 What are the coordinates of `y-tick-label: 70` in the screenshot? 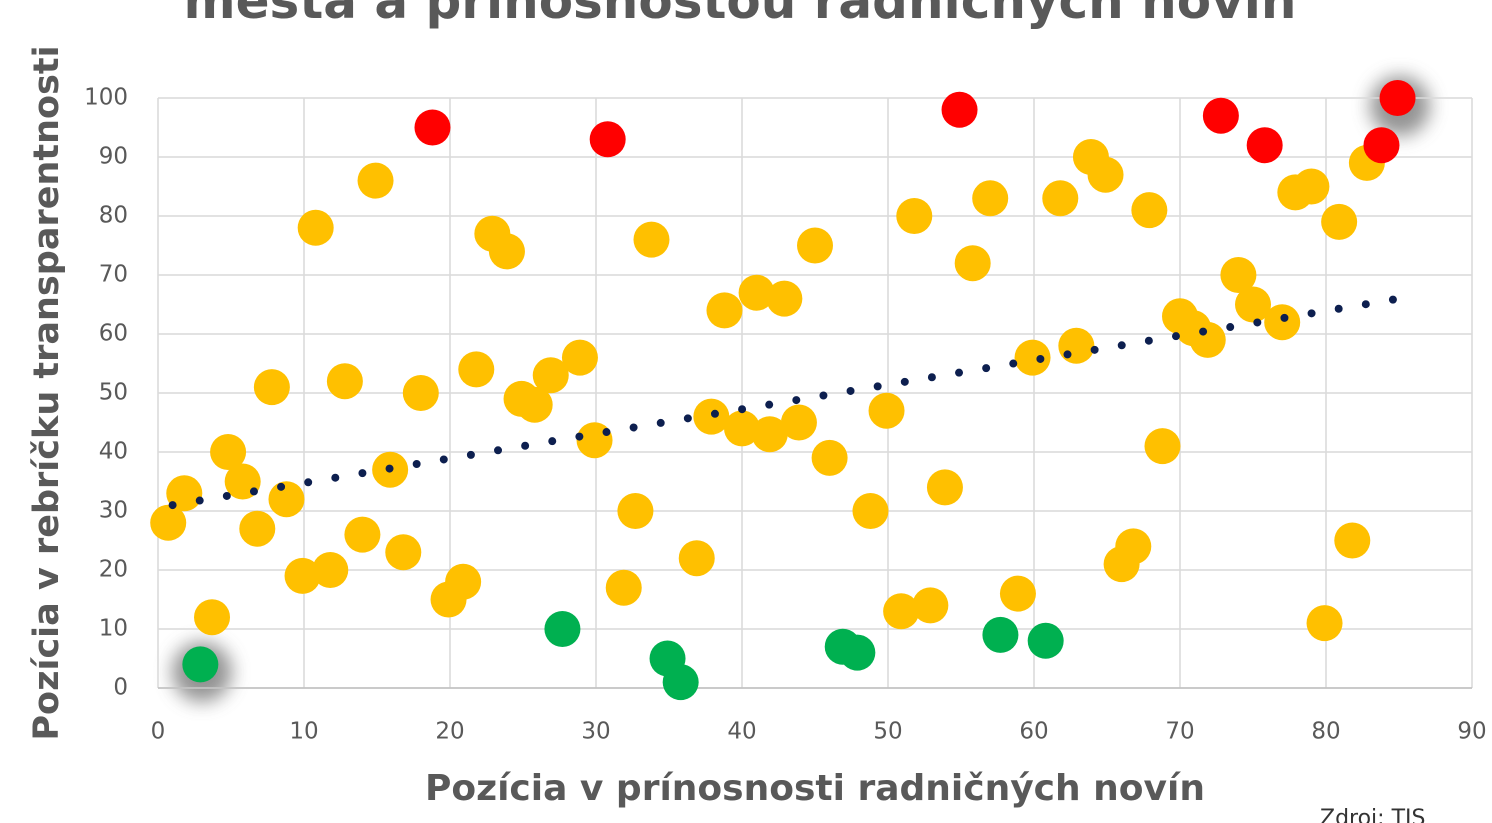 It's located at (113, 275).